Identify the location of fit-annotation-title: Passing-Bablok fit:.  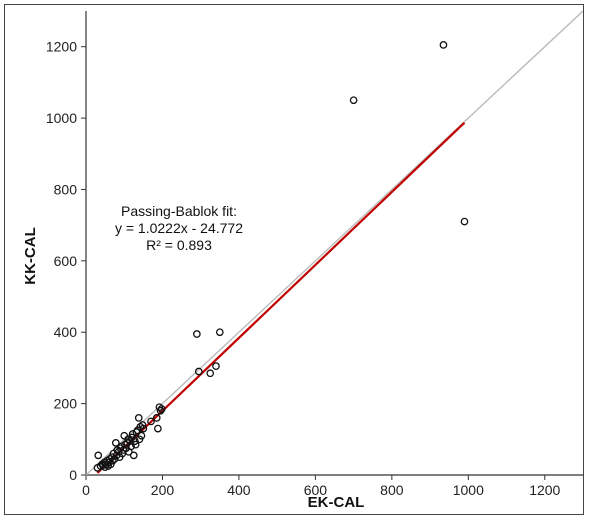
(179, 211).